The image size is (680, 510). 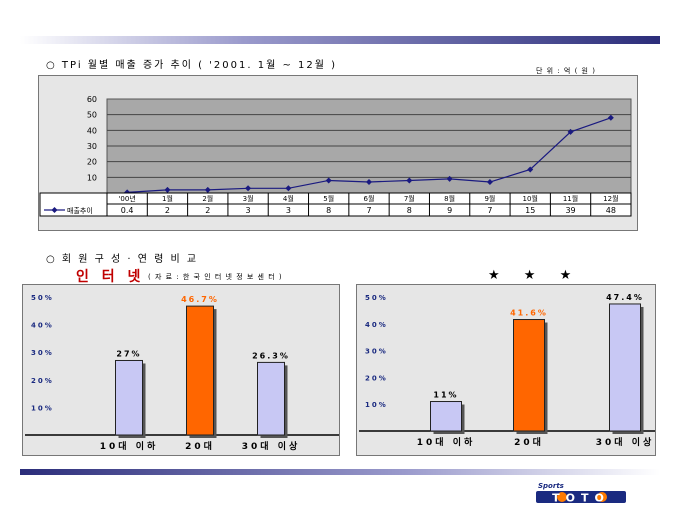 What do you see at coordinates (566, 71) in the screenshot?
I see `unit-label: 단 위 : 억 ( 원 )` at bounding box center [566, 71].